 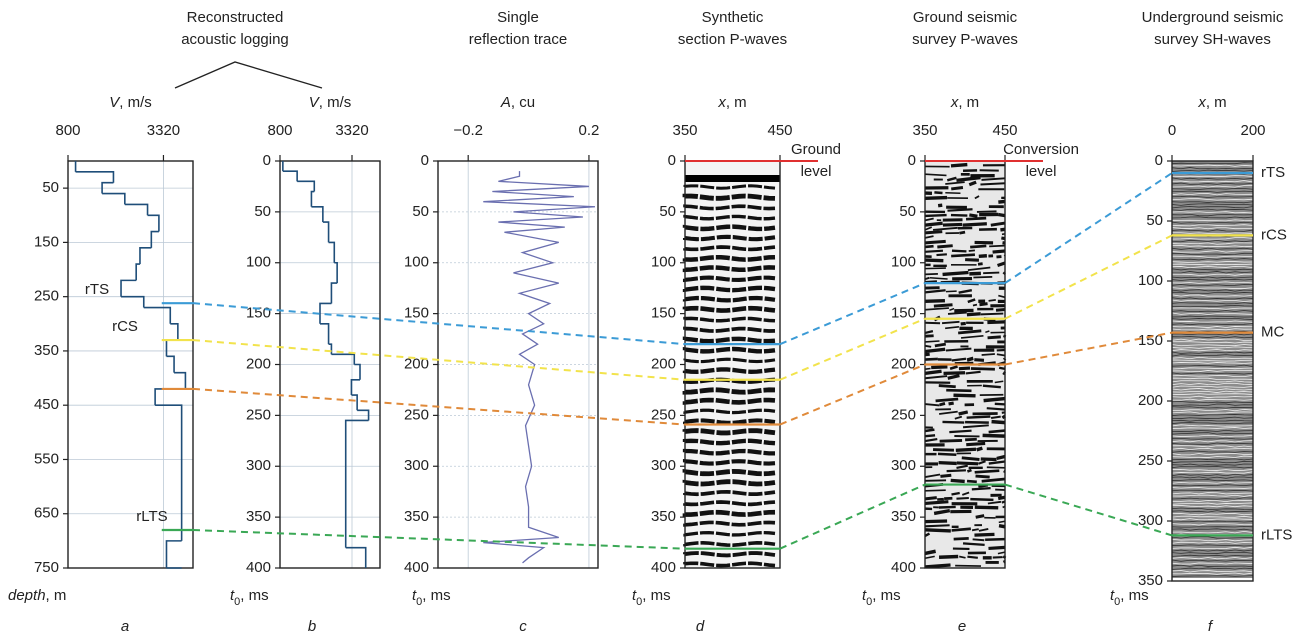 I want to click on horizon-label: rTS, so click(x=97, y=289).